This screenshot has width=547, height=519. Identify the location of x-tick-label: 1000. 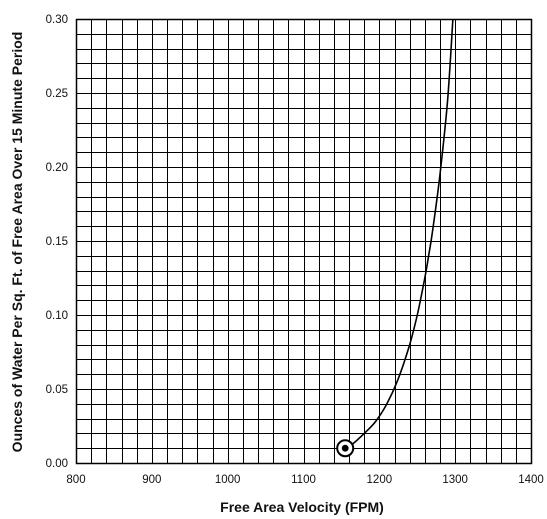
(228, 480).